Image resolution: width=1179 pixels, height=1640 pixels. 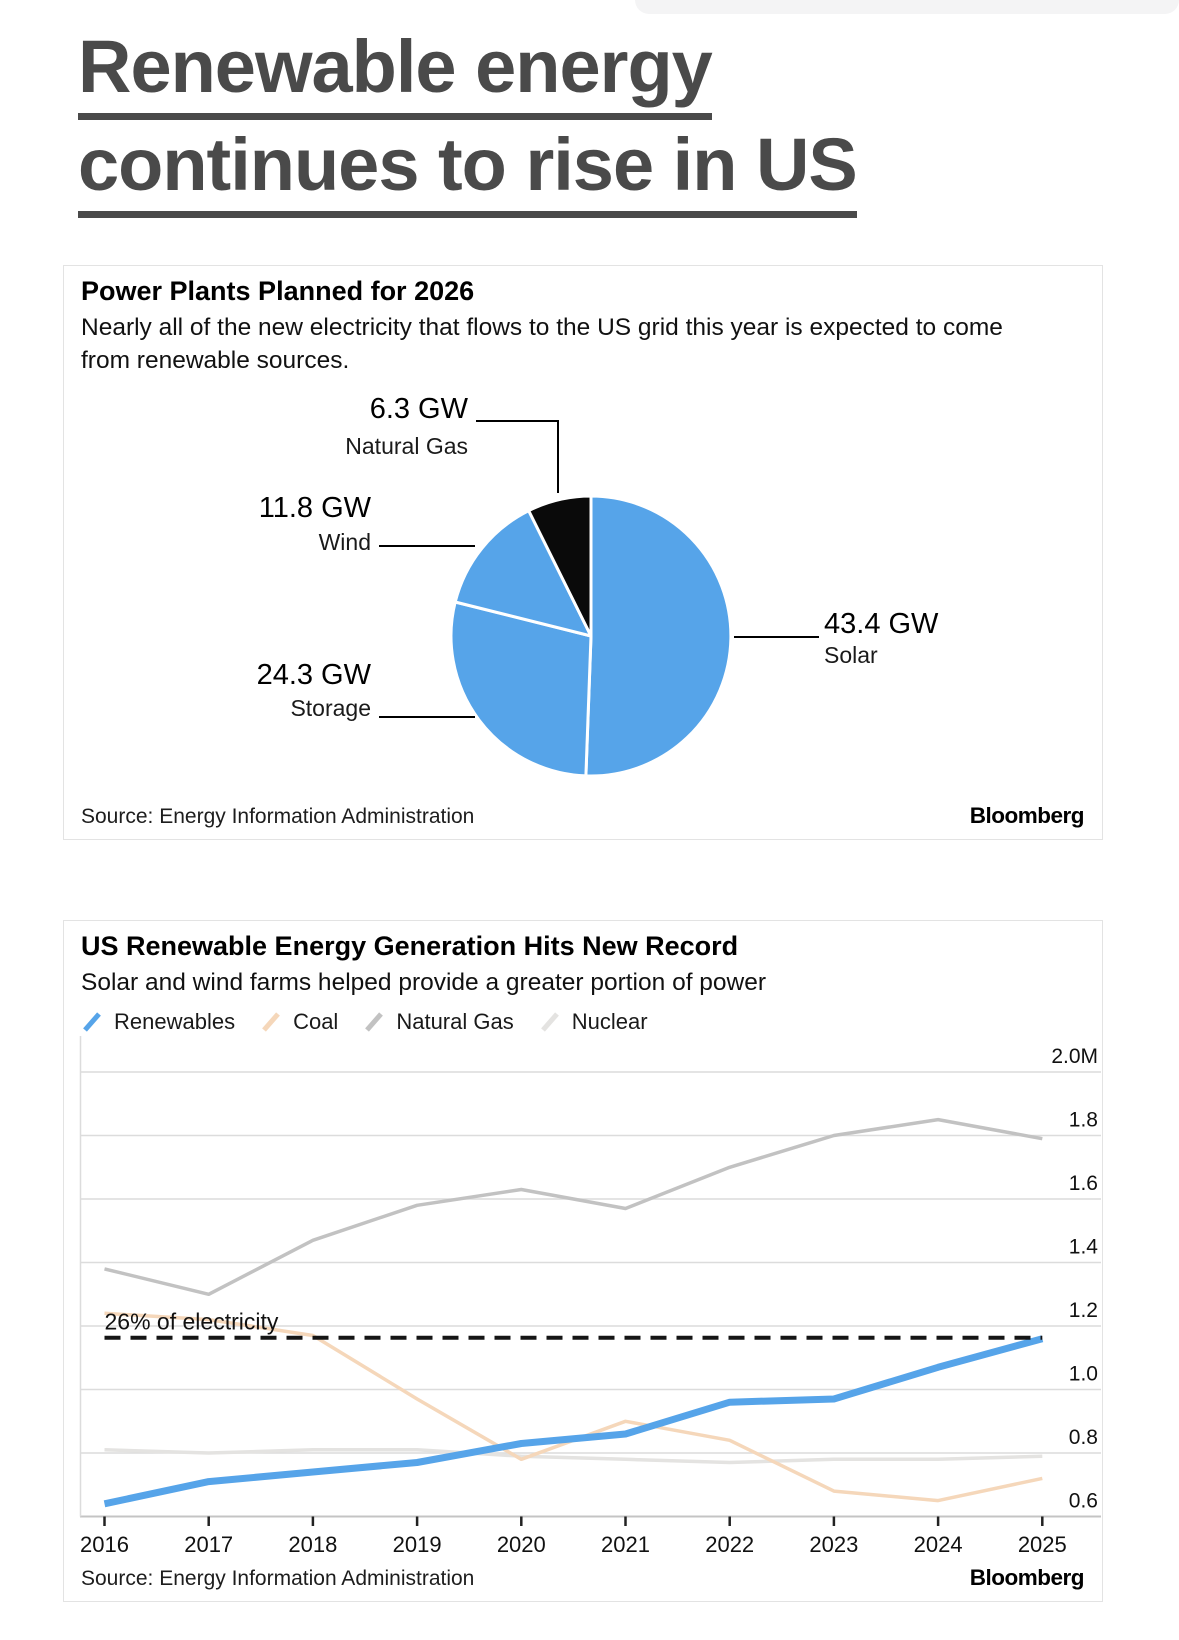 What do you see at coordinates (419, 409) in the screenshot?
I see `pie-label-value-natural-gas: 6.3 GW` at bounding box center [419, 409].